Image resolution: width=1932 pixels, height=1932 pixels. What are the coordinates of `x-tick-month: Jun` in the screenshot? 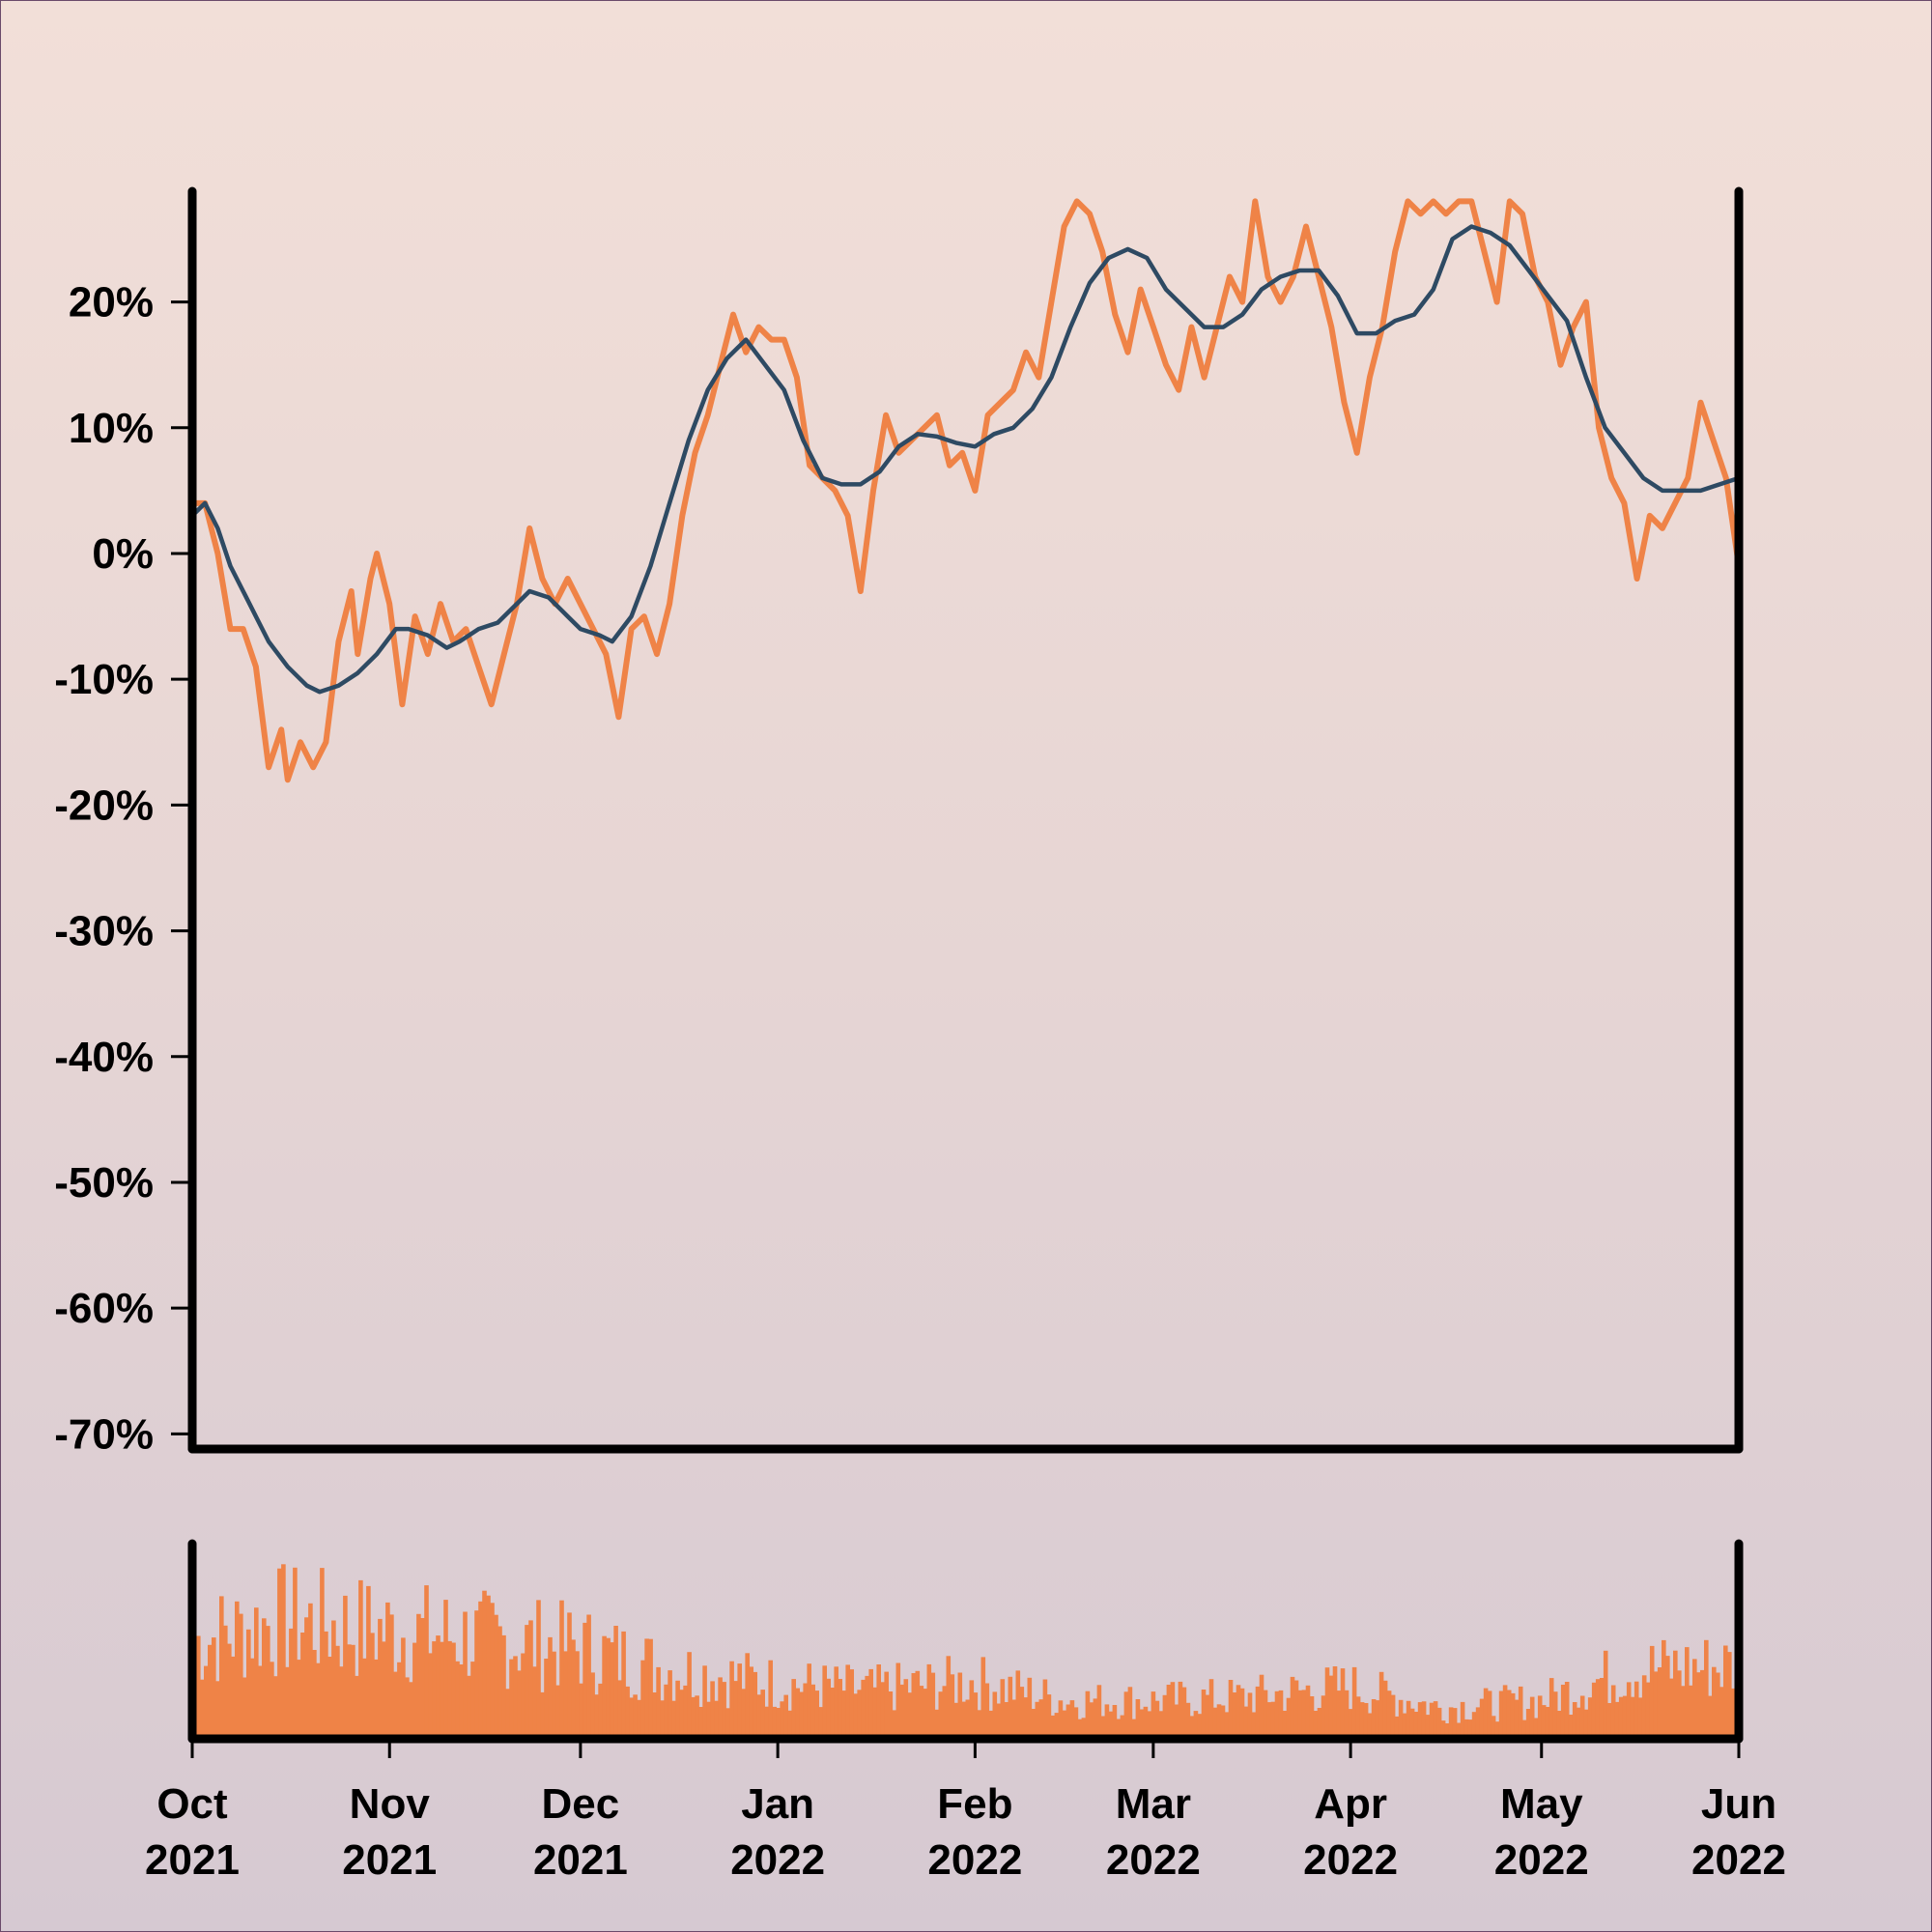 It's located at (1738, 1804).